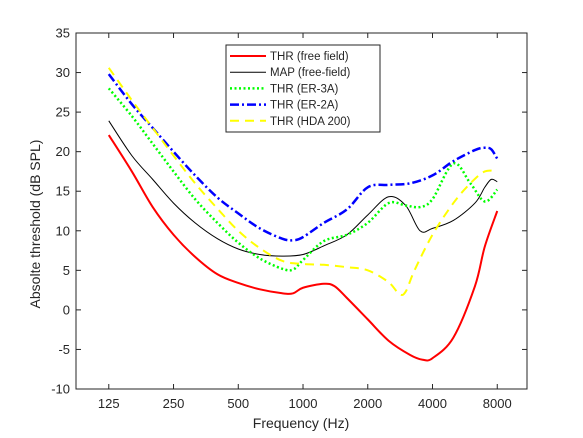 The width and height of the screenshot is (583, 438). What do you see at coordinates (497, 403) in the screenshot?
I see `x-tick-label: 8000` at bounding box center [497, 403].